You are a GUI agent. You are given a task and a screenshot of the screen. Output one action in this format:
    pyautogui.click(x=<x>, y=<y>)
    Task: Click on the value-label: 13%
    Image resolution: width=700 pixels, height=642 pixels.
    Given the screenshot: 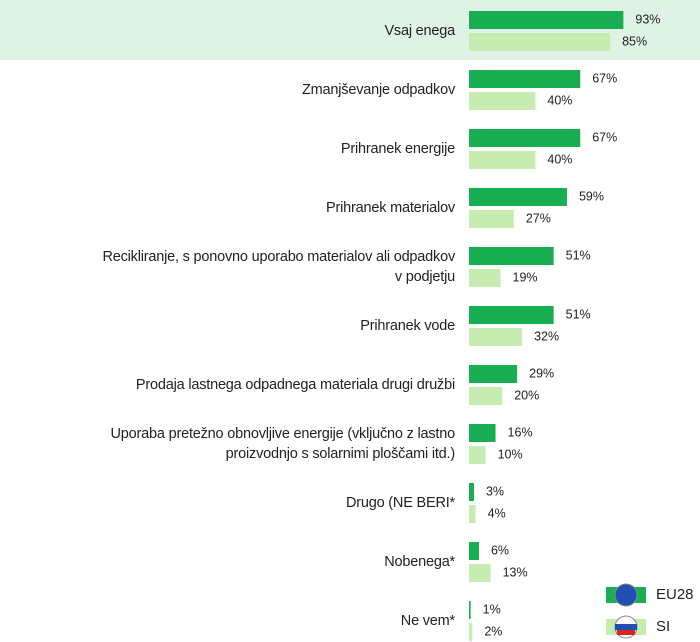 What is the action you would take?
    pyautogui.click(x=515, y=572)
    